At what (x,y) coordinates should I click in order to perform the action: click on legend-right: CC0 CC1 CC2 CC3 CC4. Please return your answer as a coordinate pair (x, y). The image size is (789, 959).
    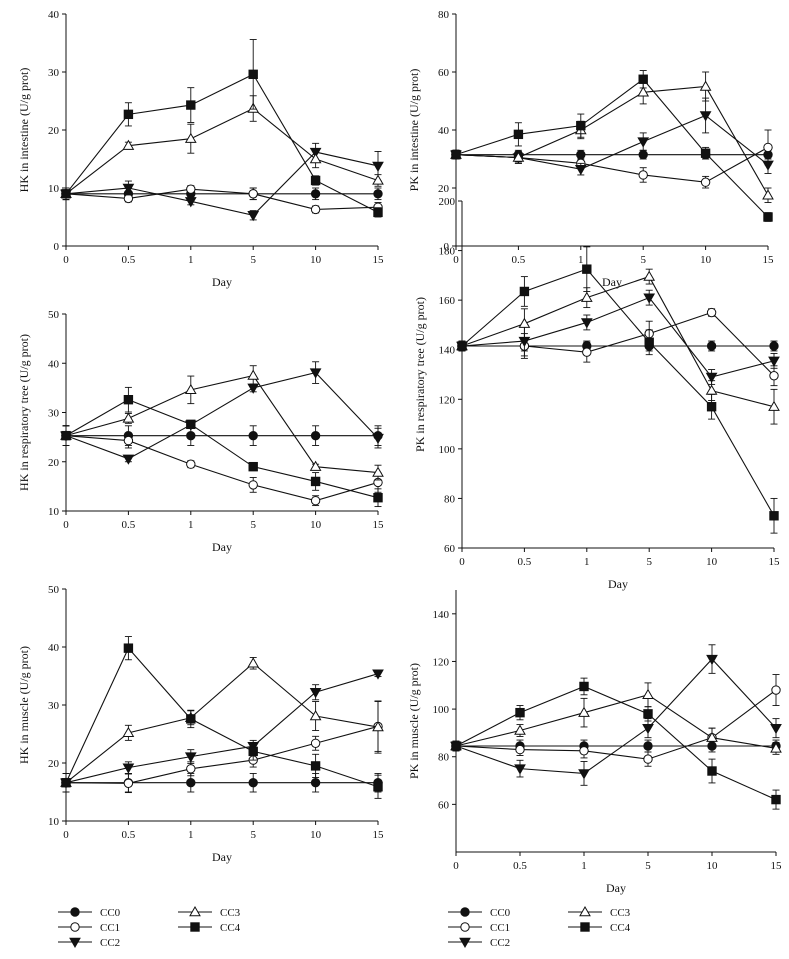
    Looking at the image, I should click on (539, 927).